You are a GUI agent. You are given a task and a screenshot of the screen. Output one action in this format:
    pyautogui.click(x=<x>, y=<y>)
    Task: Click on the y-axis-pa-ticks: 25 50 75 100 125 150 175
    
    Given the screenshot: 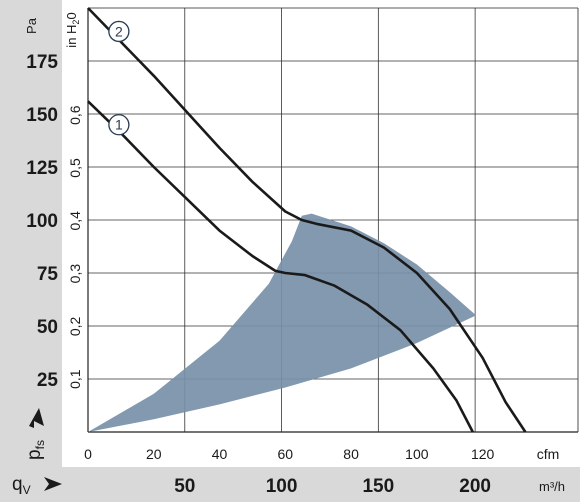 What is the action you would take?
    pyautogui.click(x=42, y=221)
    